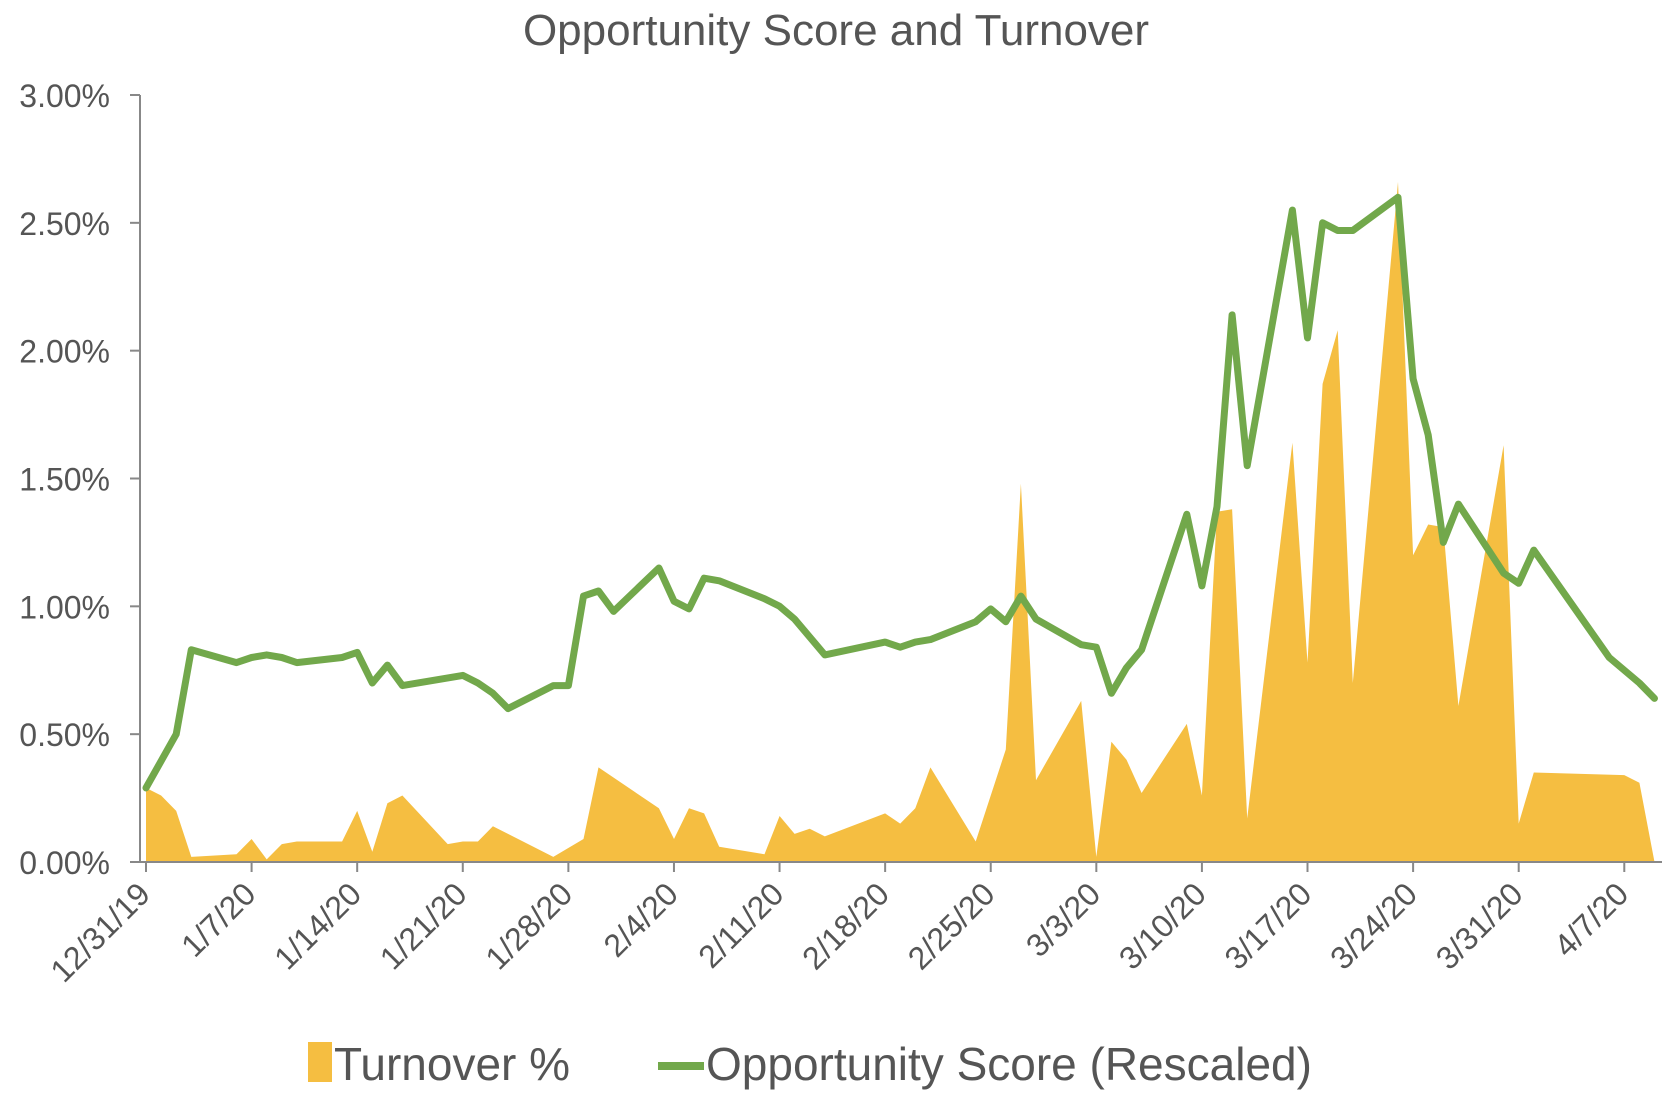  I want to click on x-tick-label: 1/21/20, so click(423, 925).